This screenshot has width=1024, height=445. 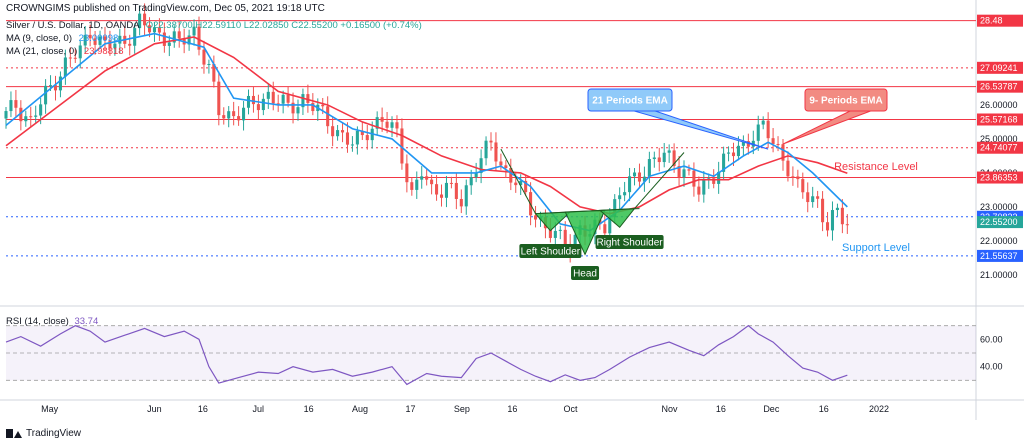 I want to click on price-tick-label: 26.00000, so click(x=999, y=105).